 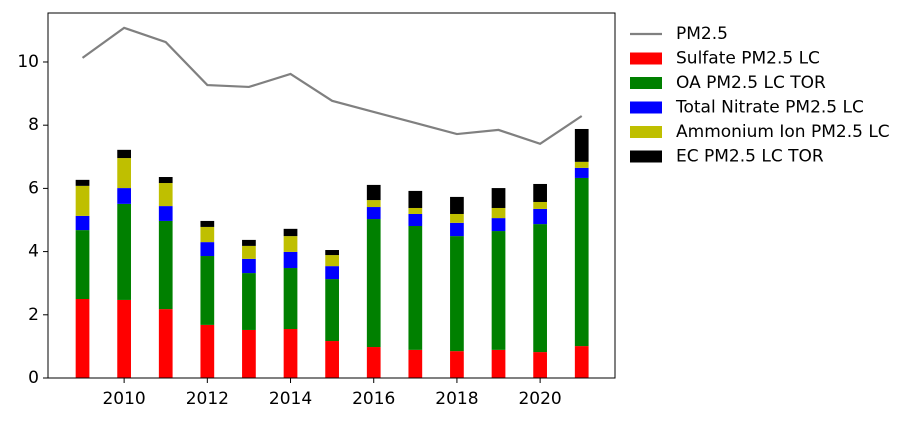 What do you see at coordinates (456, 399) in the screenshot?
I see `x-tick-label: 2018` at bounding box center [456, 399].